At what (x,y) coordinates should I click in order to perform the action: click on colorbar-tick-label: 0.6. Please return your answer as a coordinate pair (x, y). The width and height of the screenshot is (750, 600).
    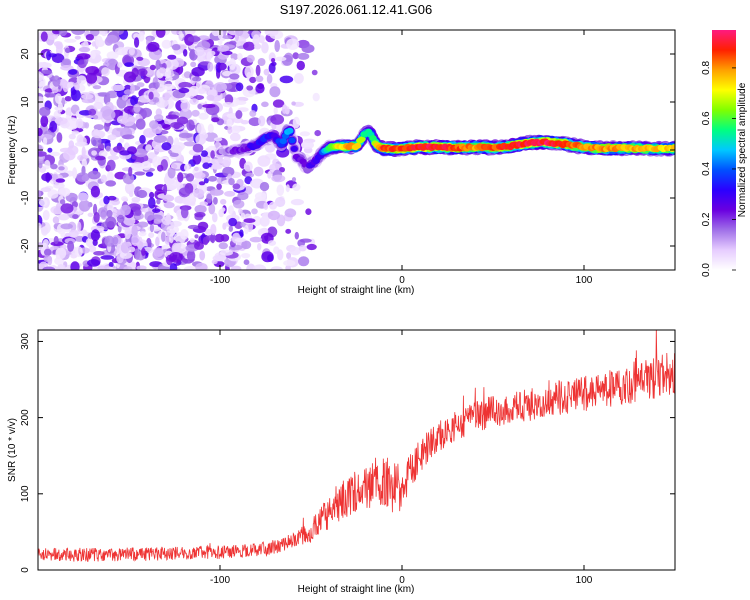
    Looking at the image, I should click on (706, 118).